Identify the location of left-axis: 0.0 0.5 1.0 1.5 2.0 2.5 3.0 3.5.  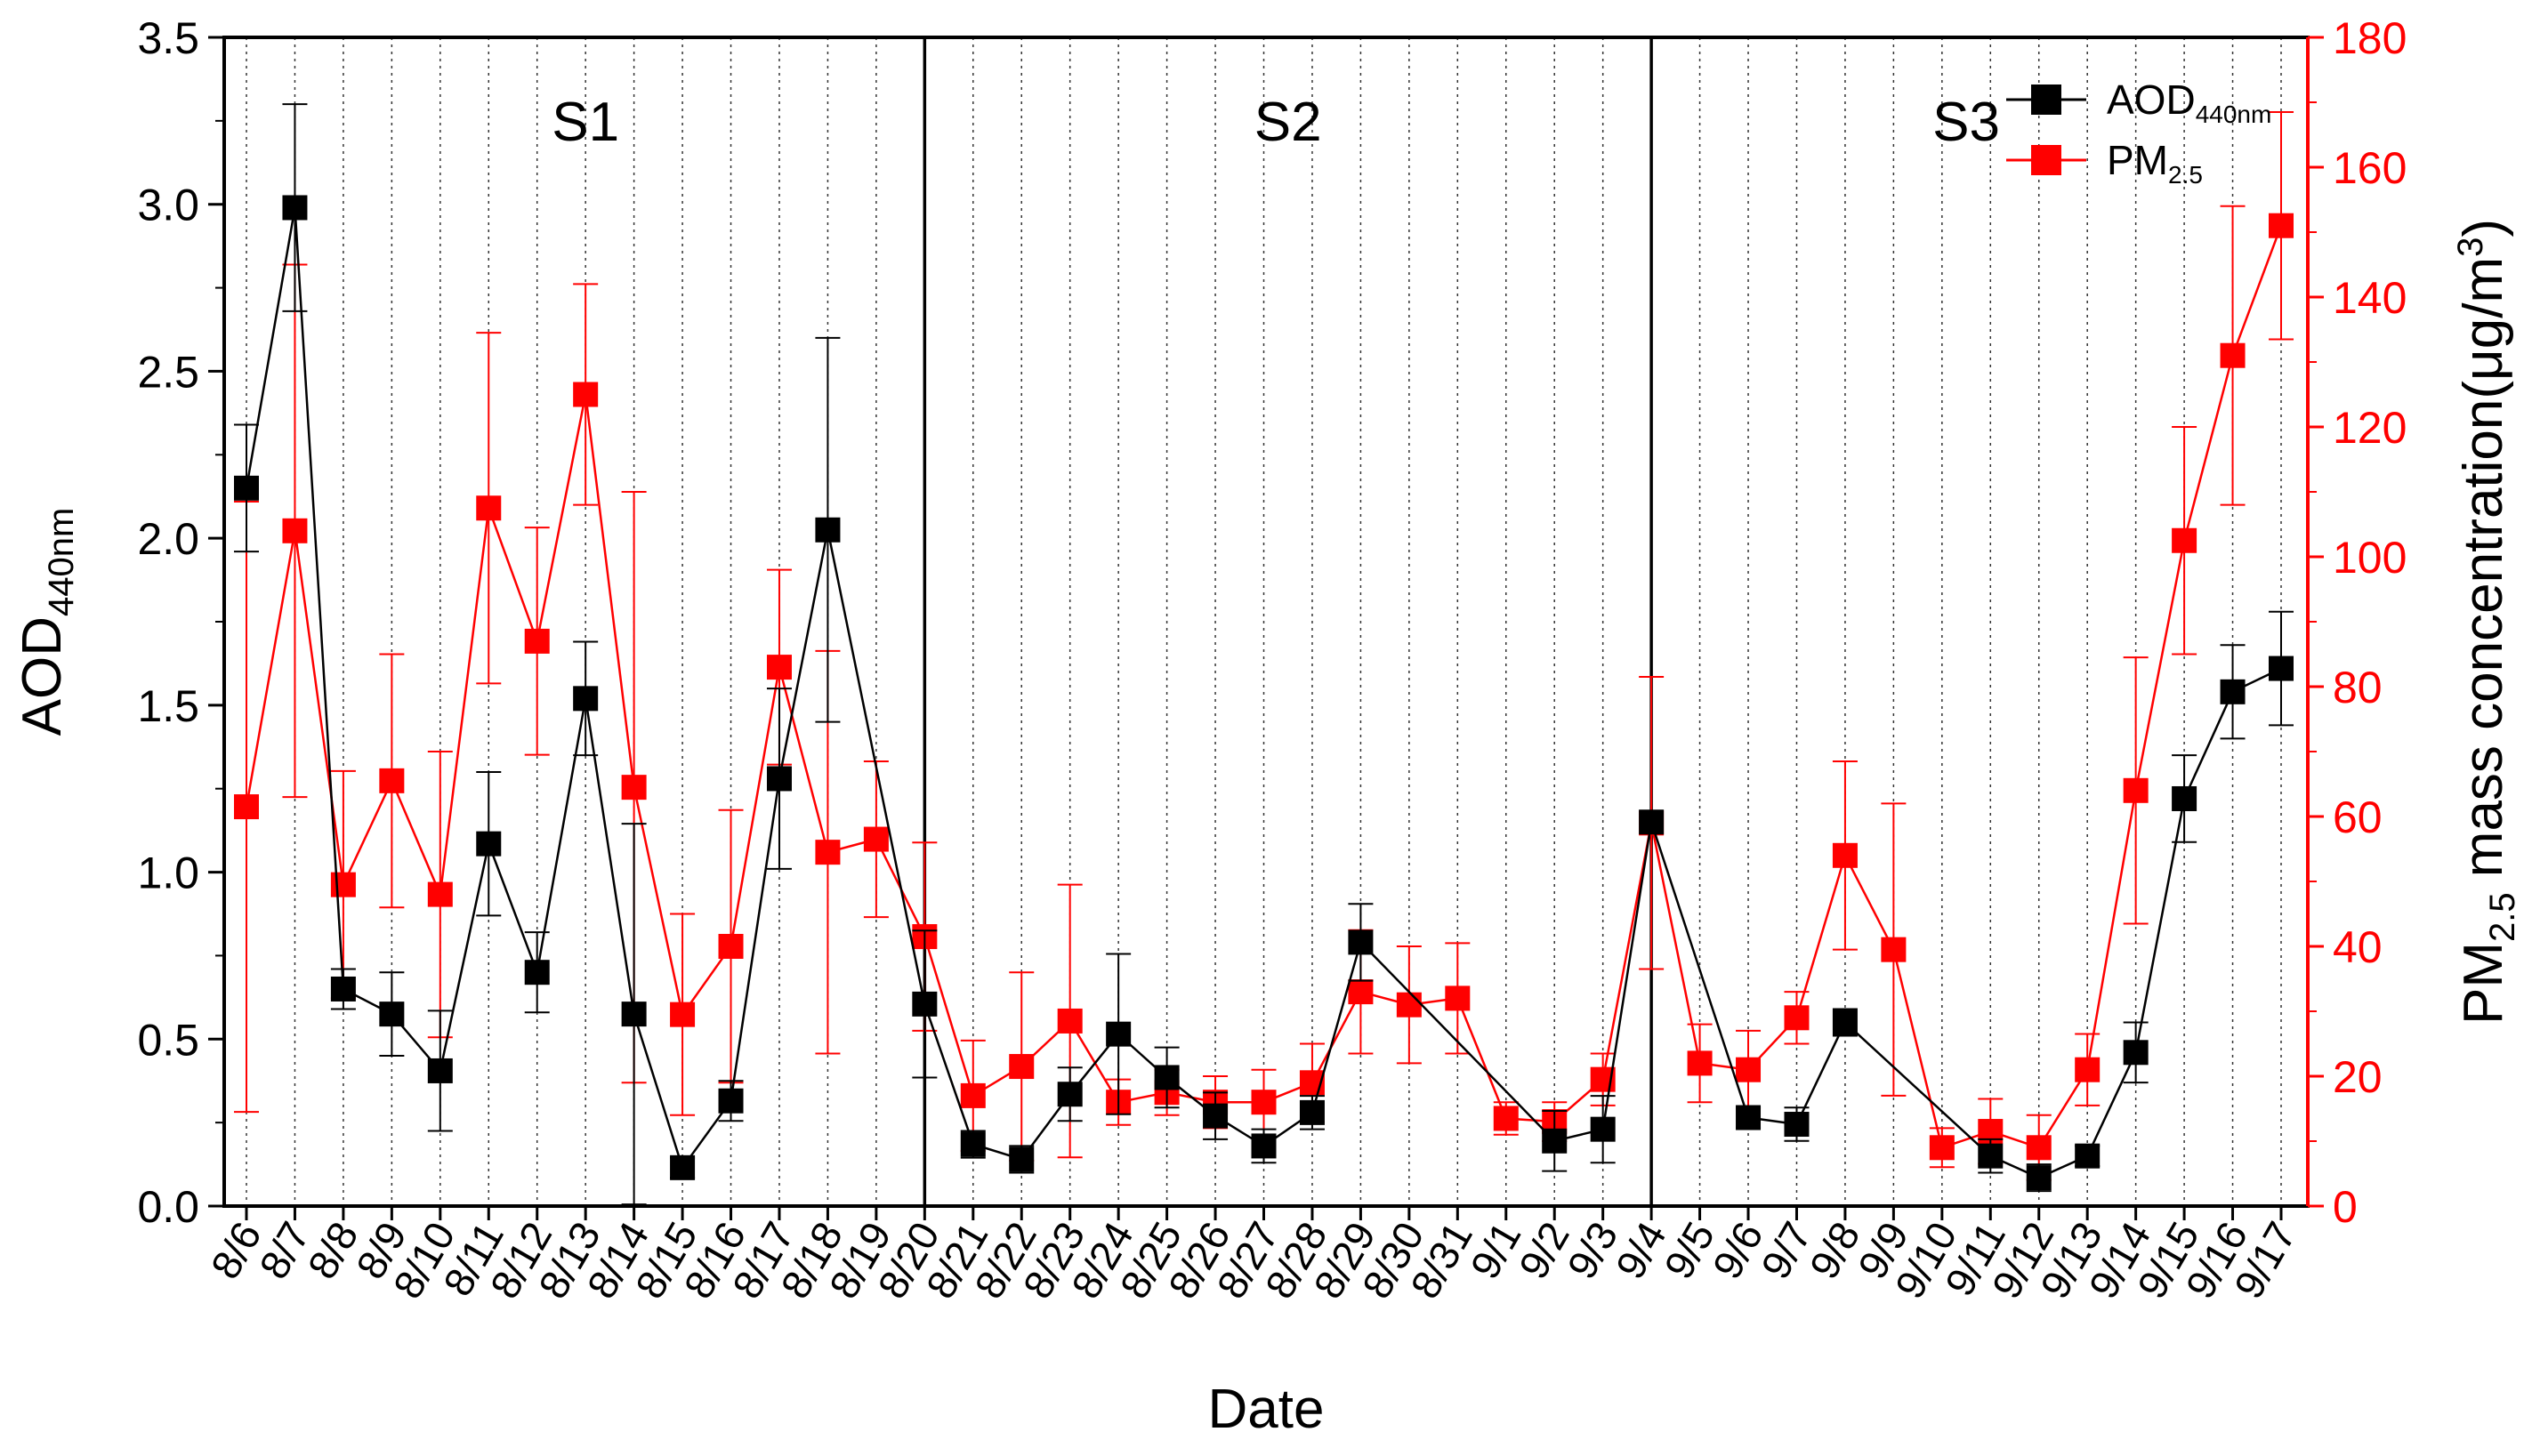
(180, 622).